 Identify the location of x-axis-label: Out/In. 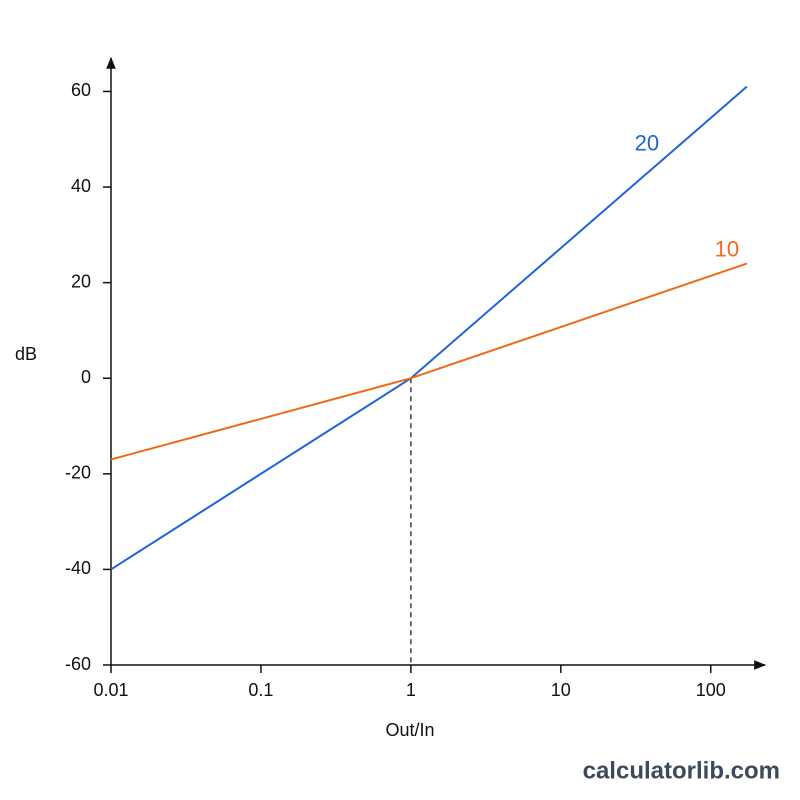
(409, 730).